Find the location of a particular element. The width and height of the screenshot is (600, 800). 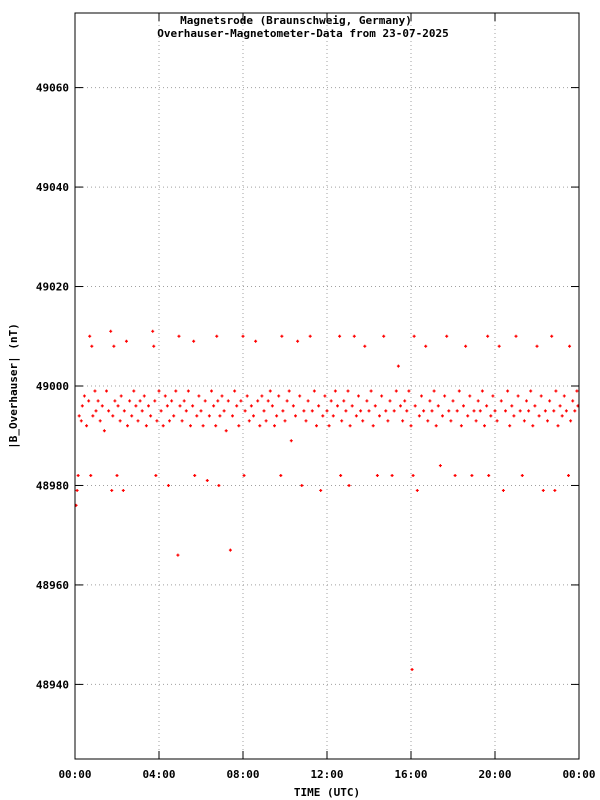

x-tick-label: 04:00 is located at coordinates (158, 774).